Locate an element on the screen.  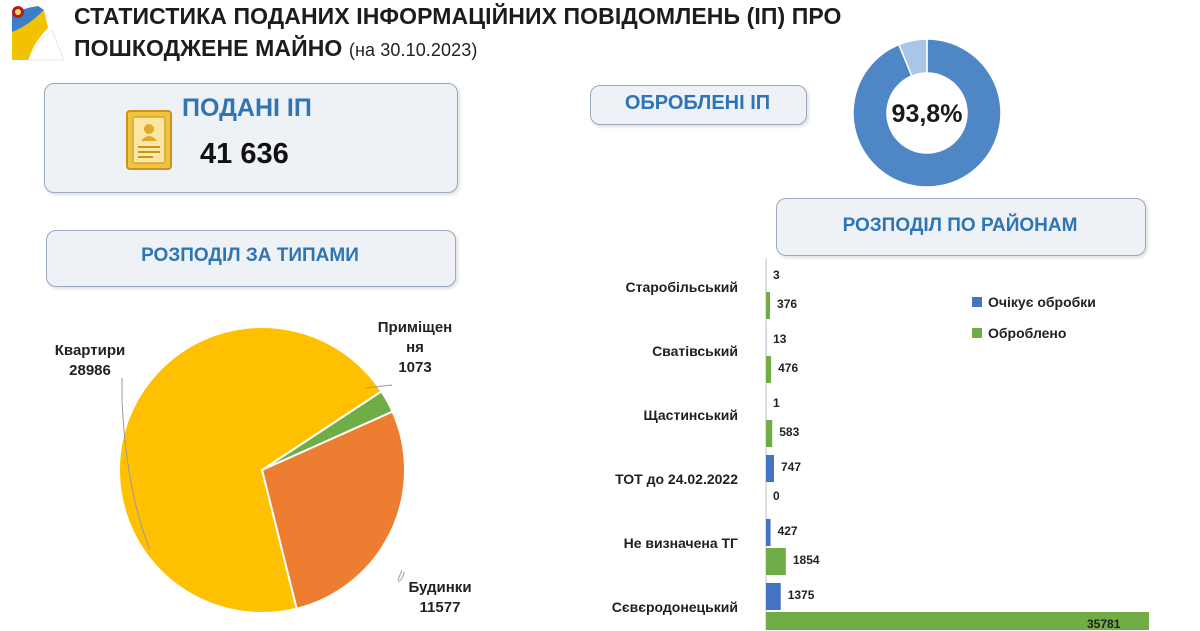
processed-percent: 93,8% is located at coordinates (927, 114).